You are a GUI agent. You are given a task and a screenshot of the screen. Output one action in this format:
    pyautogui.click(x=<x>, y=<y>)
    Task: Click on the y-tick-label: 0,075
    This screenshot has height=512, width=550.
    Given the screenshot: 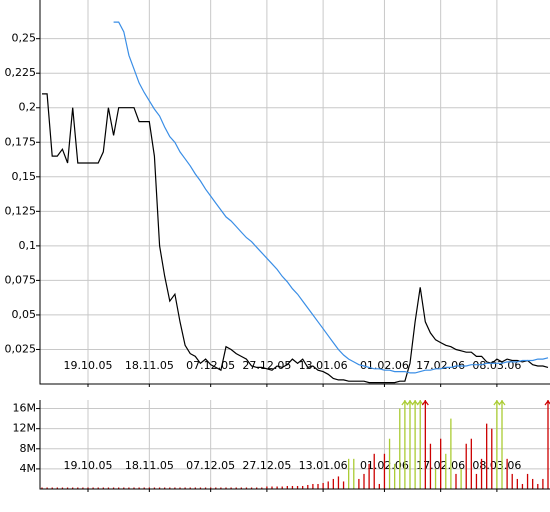 What is the action you would take?
    pyautogui.click(x=21, y=279)
    